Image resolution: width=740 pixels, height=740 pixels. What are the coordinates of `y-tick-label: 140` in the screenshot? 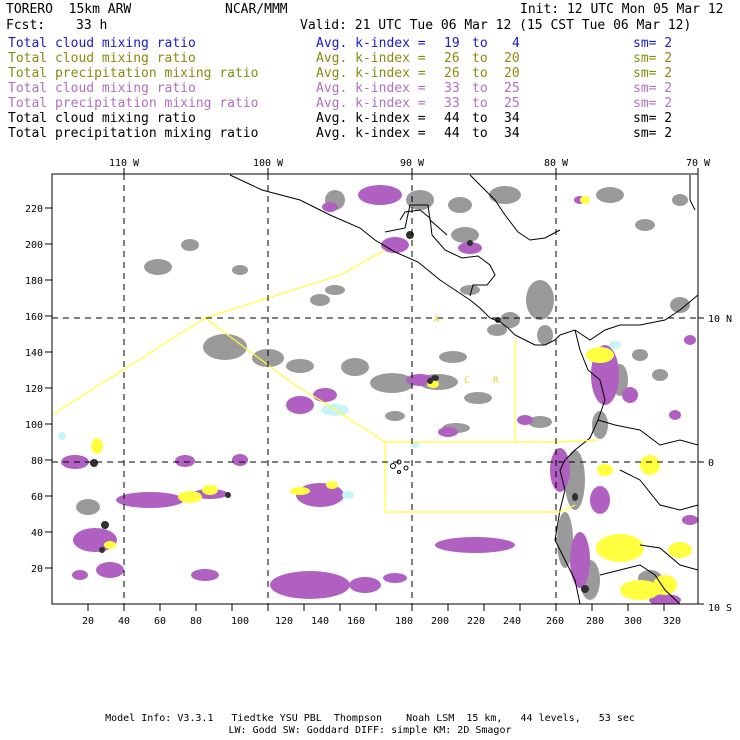 It's located at (34, 353).